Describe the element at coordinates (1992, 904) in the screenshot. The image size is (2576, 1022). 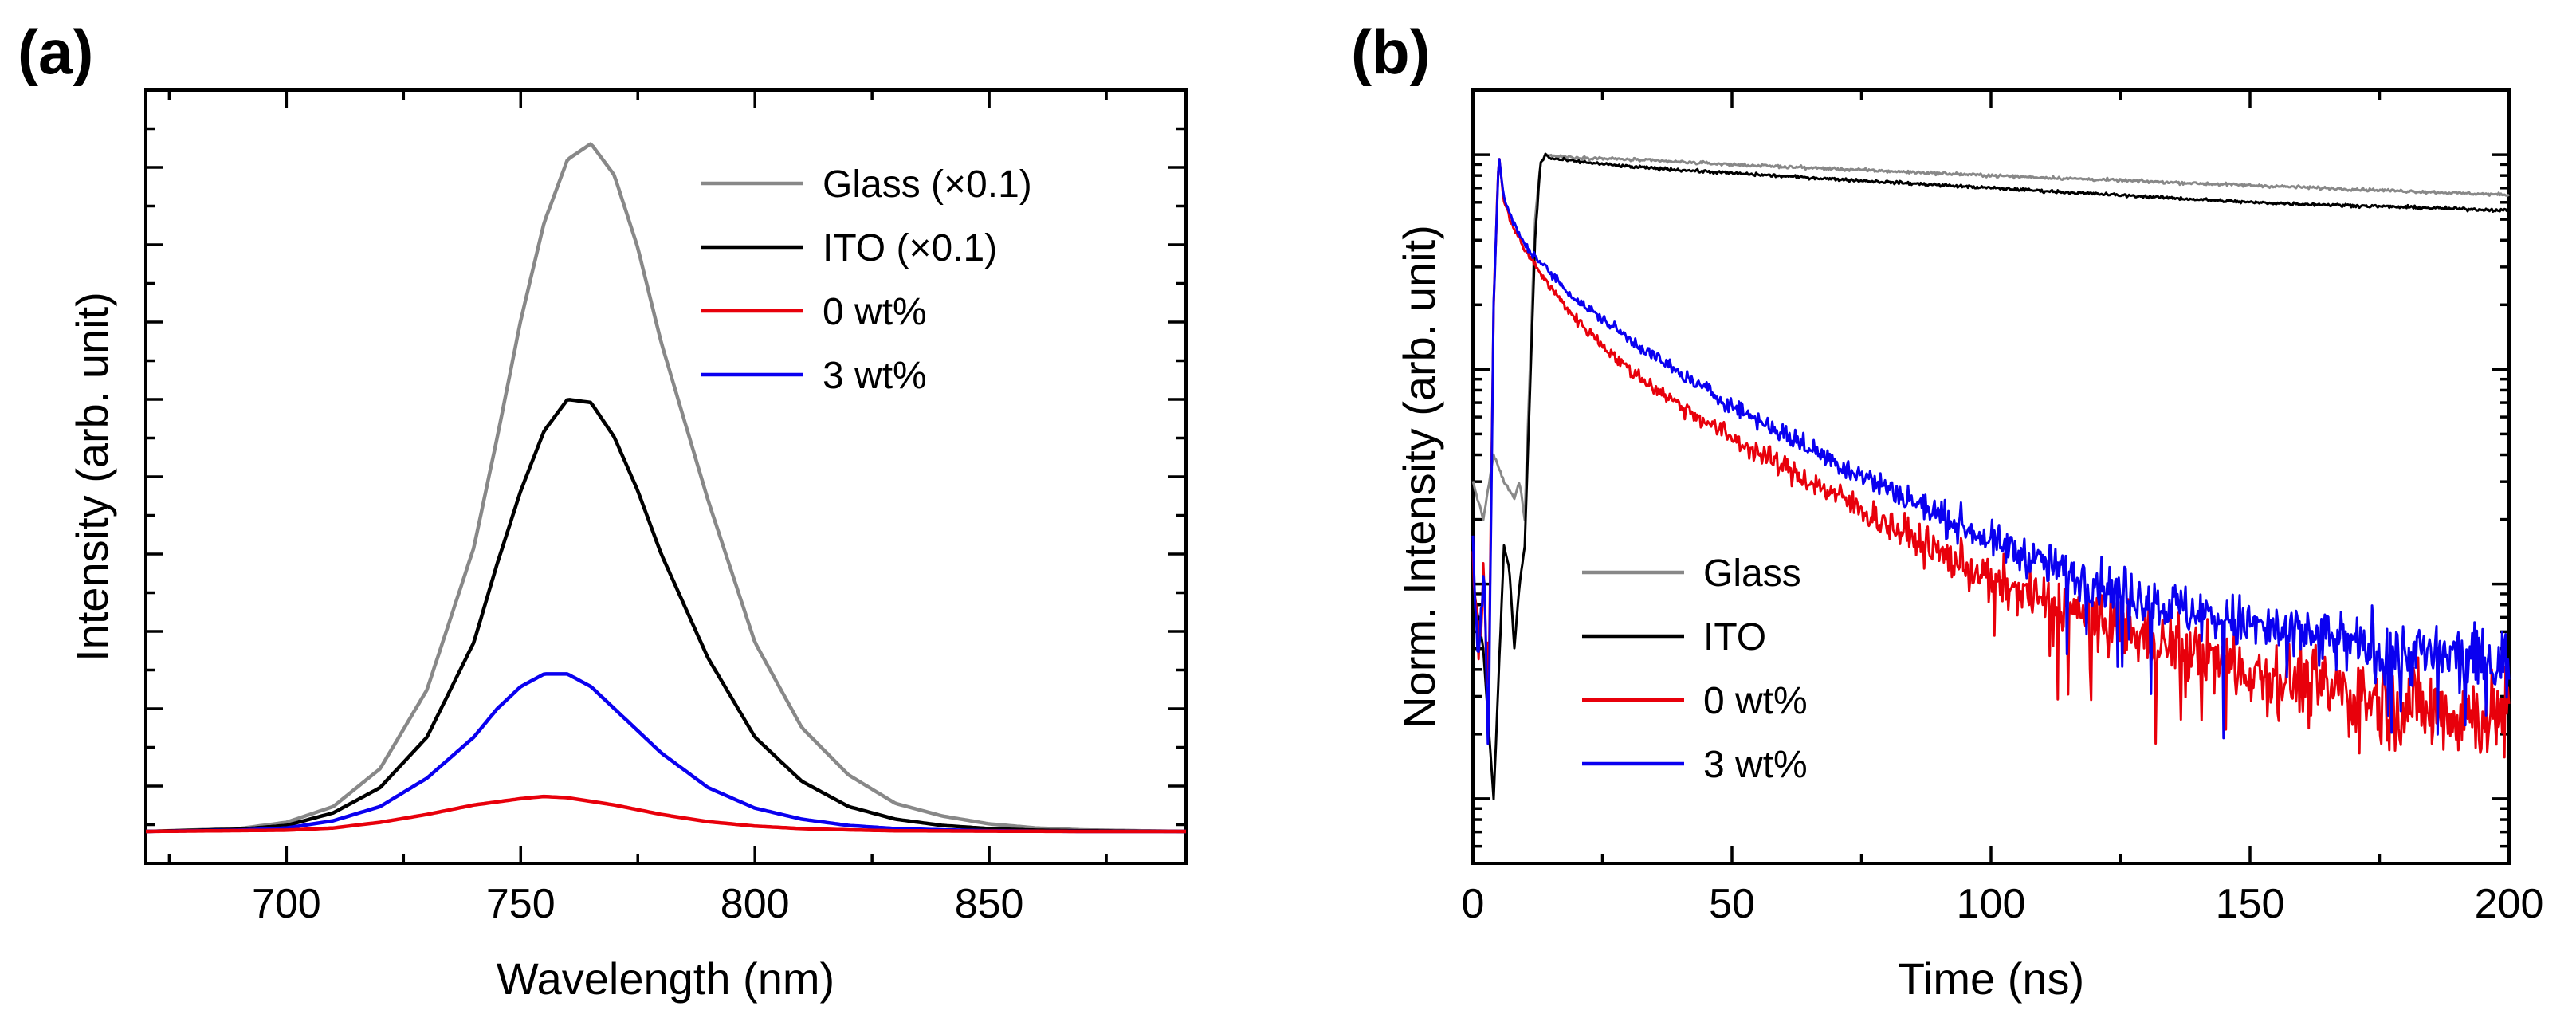
I see `x-tick-label: 100` at that location.